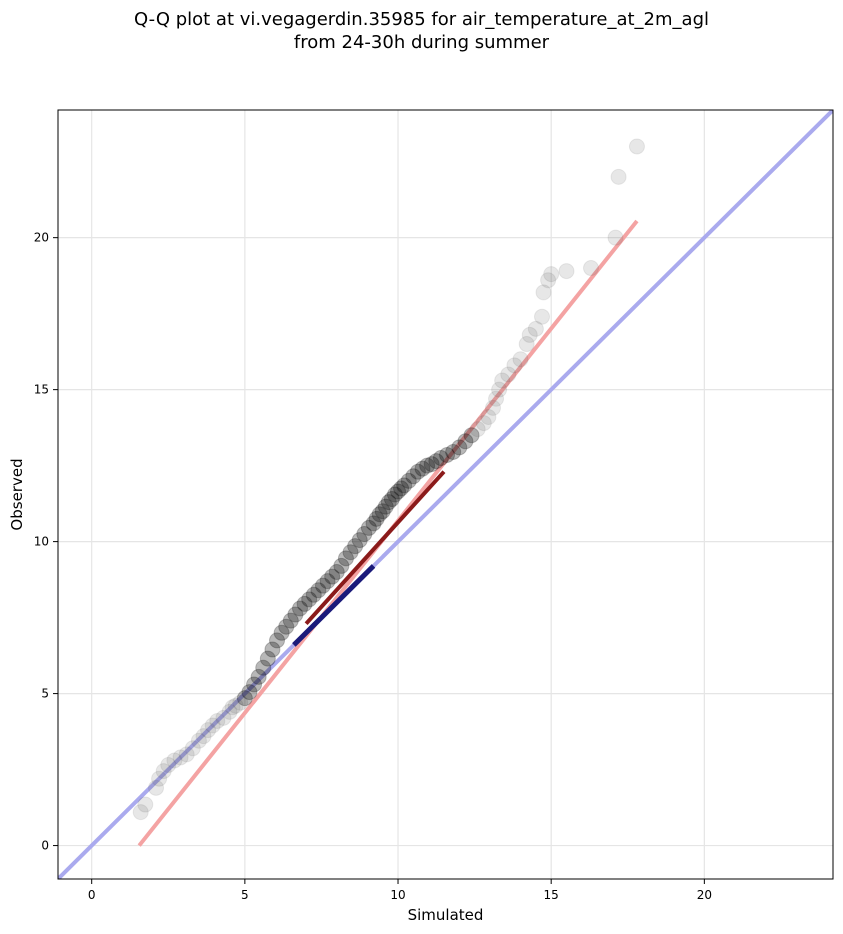 This screenshot has height=934, width=843. I want to click on y-tick-label: 15, so click(41, 390).